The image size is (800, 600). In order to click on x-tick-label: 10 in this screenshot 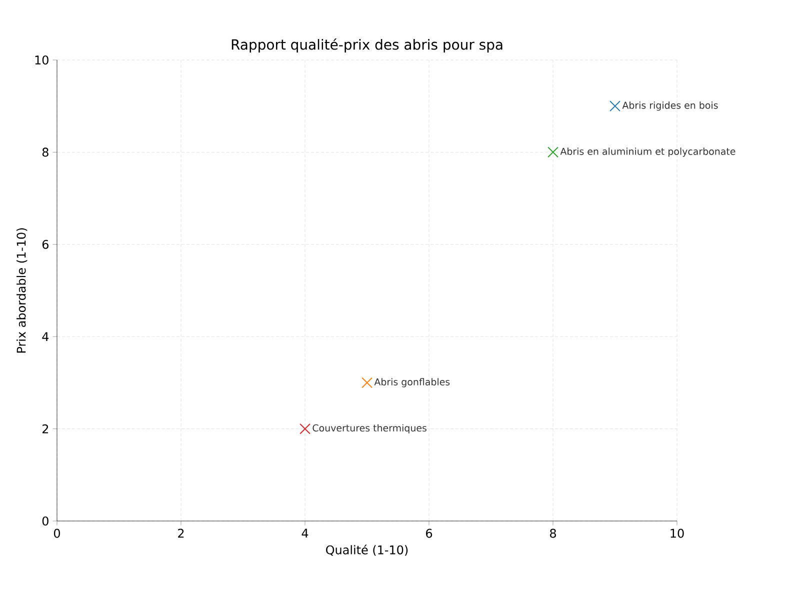, I will do `click(677, 533)`.